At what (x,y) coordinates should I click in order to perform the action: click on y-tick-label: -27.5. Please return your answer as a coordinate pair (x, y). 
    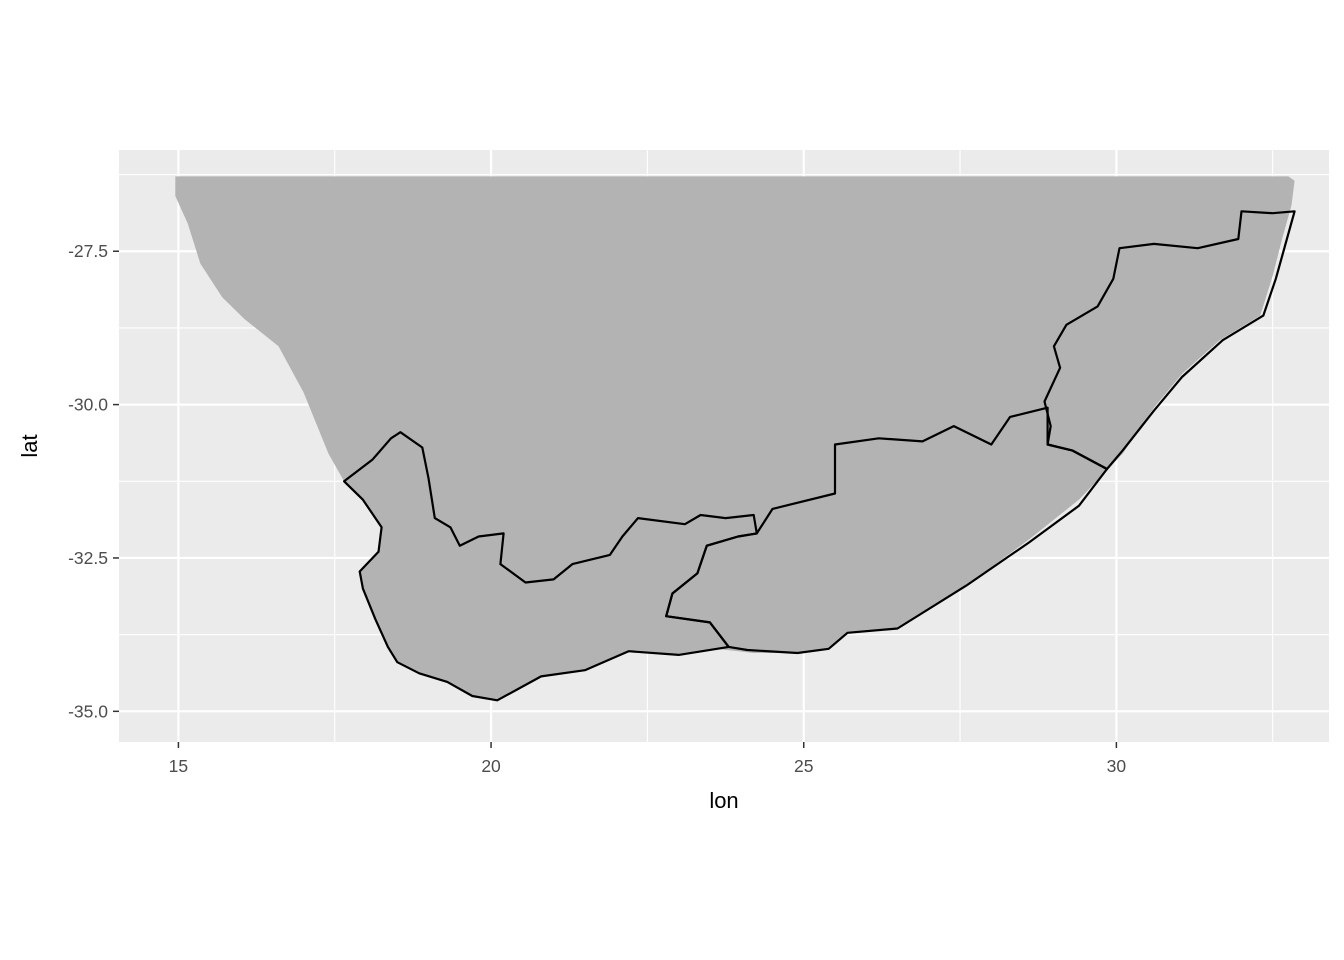
    Looking at the image, I should click on (88, 251).